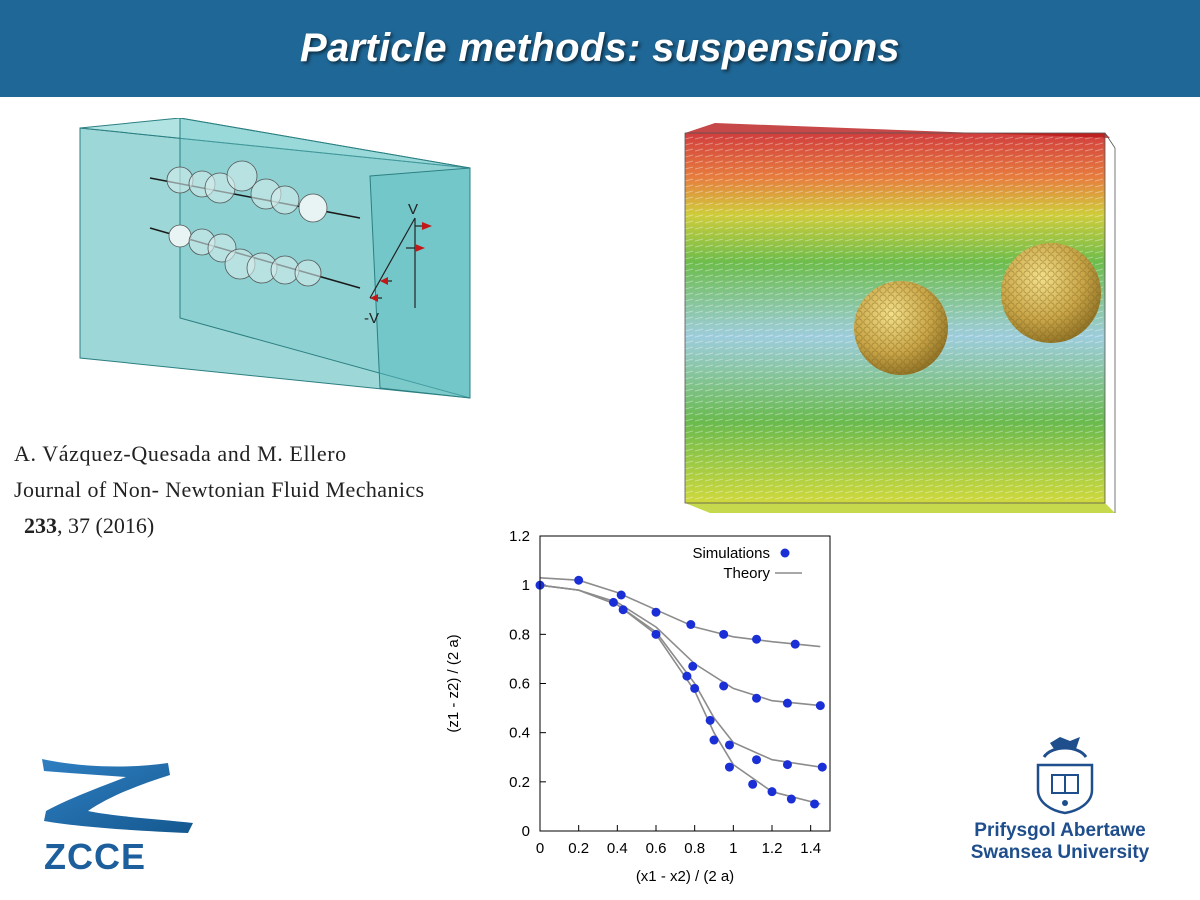 The height and width of the screenshot is (900, 1200). I want to click on theory-curves, so click(680, 691).